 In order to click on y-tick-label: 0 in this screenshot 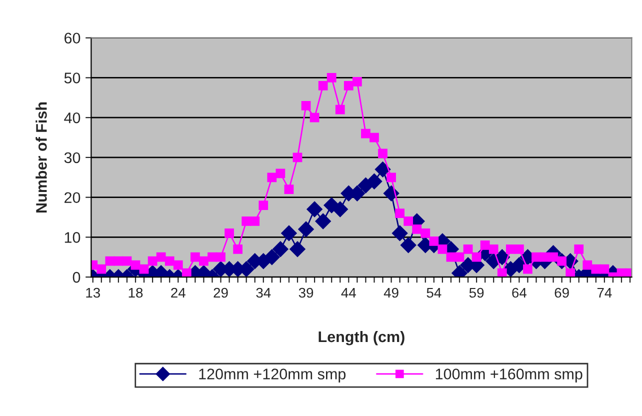, I will do `click(76, 277)`.